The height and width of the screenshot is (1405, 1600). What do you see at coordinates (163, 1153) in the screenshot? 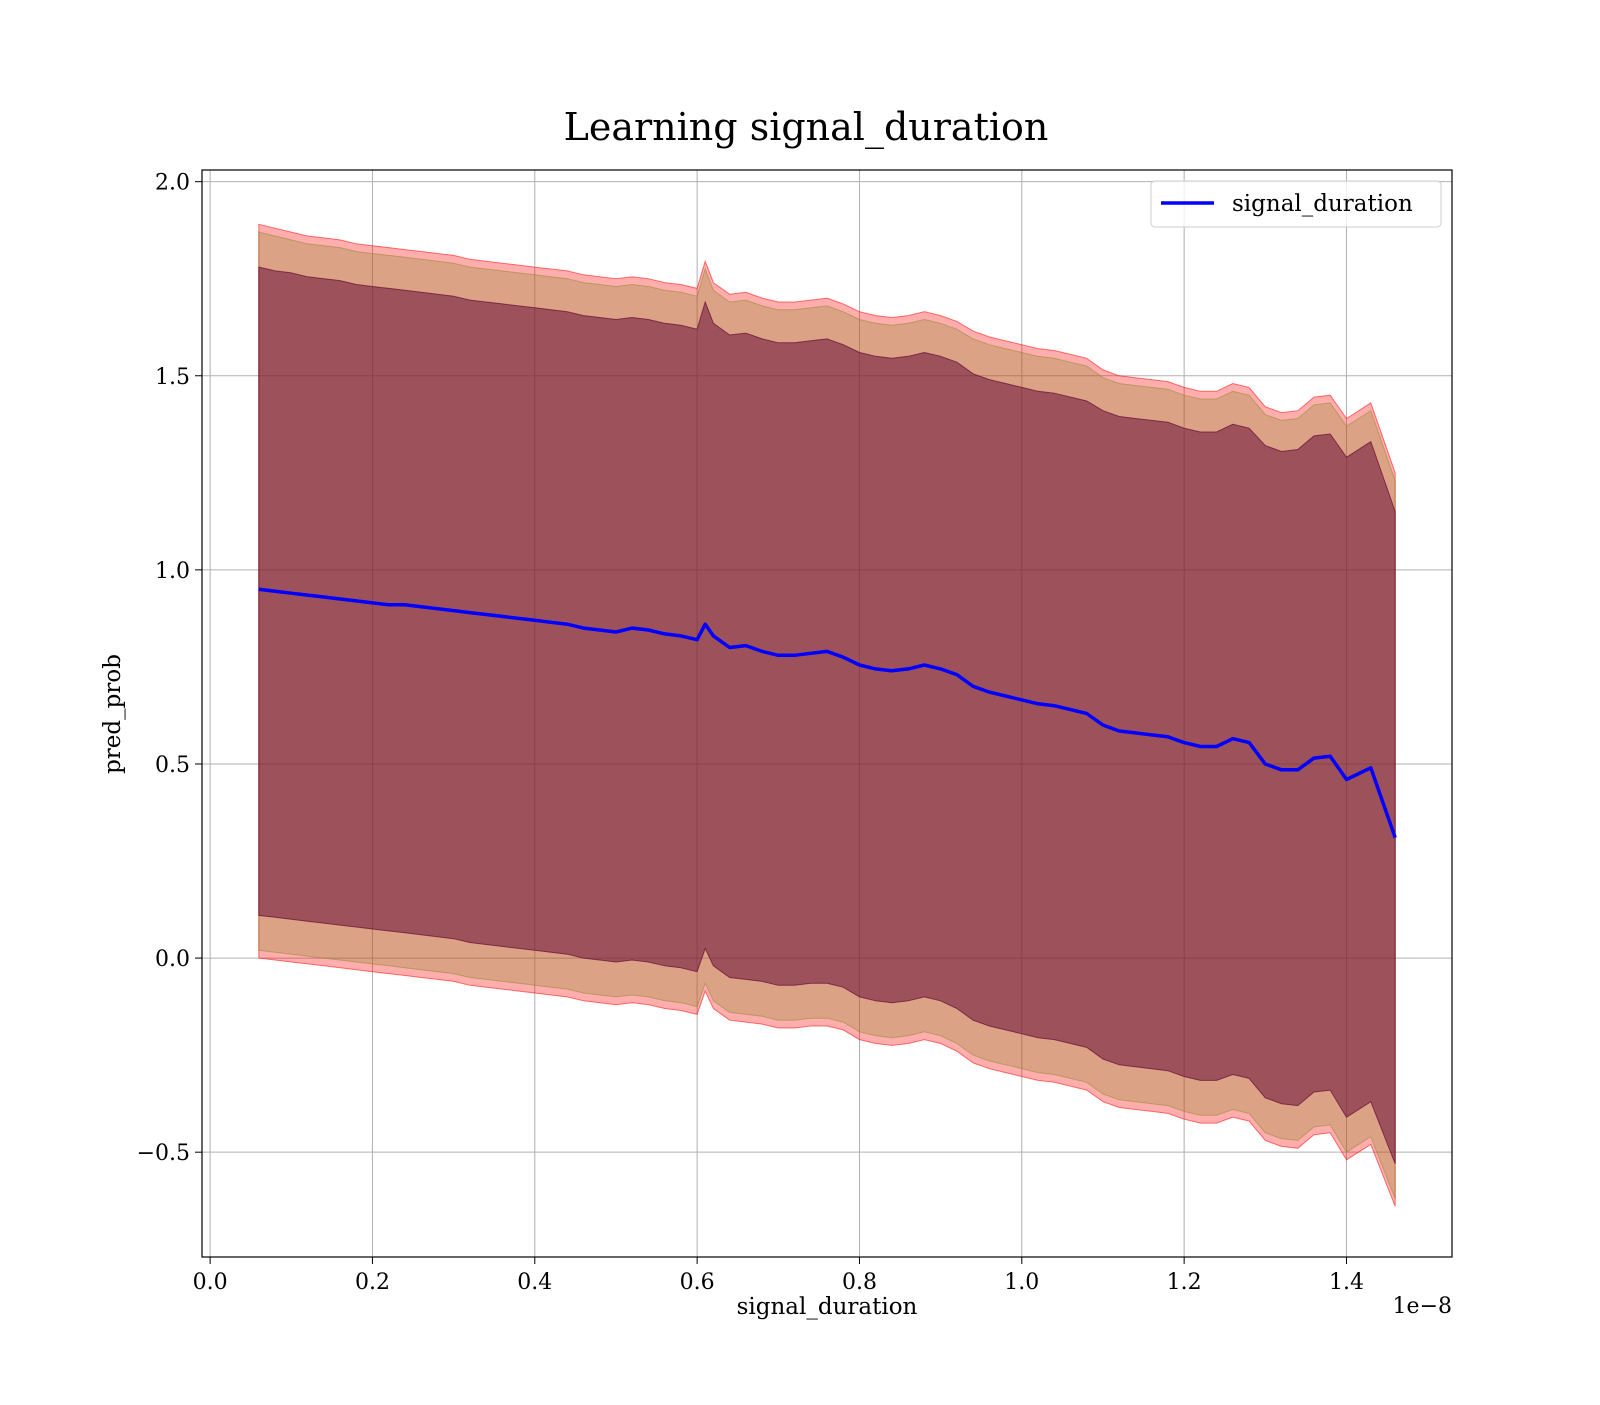
I see `y-tick-label: −0.5` at bounding box center [163, 1153].